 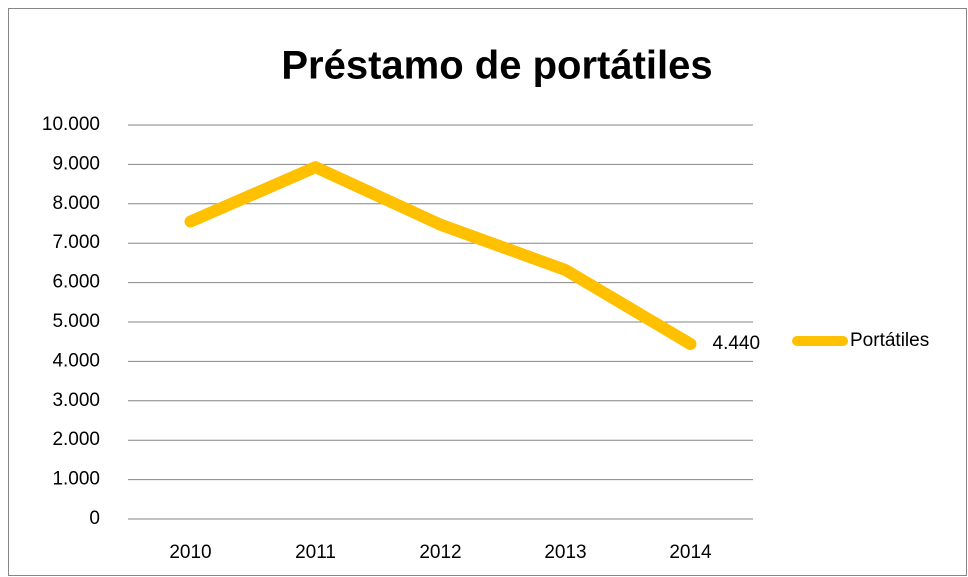 What do you see at coordinates (76, 163) in the screenshot?
I see `y-tick-label: 9.000` at bounding box center [76, 163].